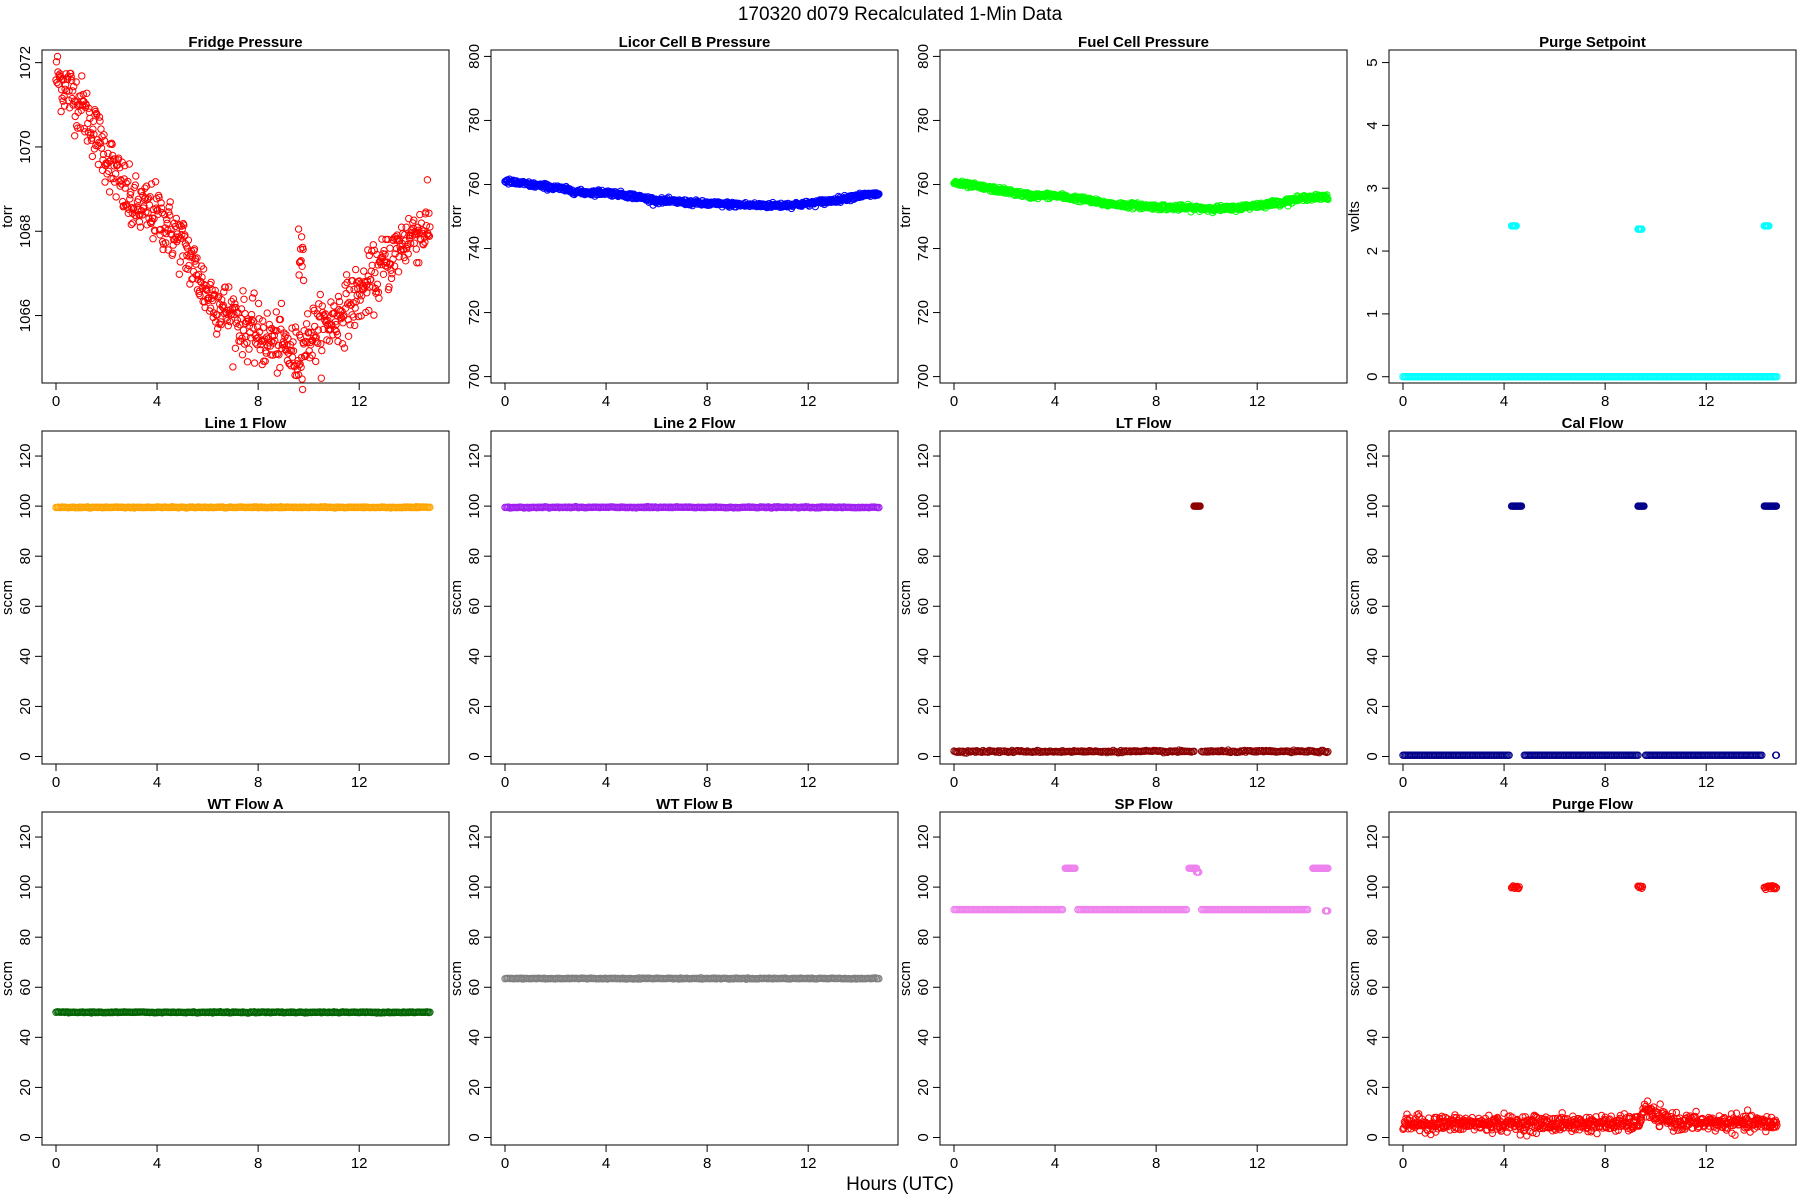 This screenshot has width=1800, height=1200. I want to click on y-tick-label: 60, so click(1372, 606).